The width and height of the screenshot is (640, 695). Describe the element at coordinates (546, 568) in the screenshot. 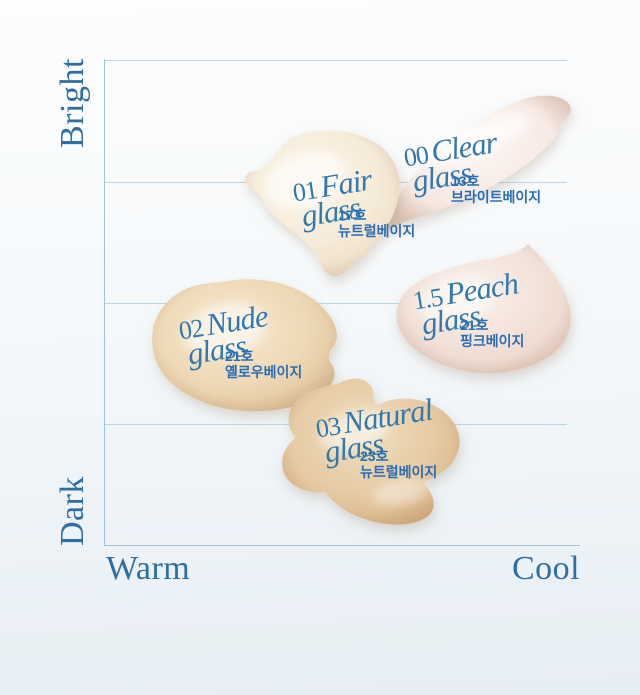

I see `axis-label-cool: Cool` at that location.